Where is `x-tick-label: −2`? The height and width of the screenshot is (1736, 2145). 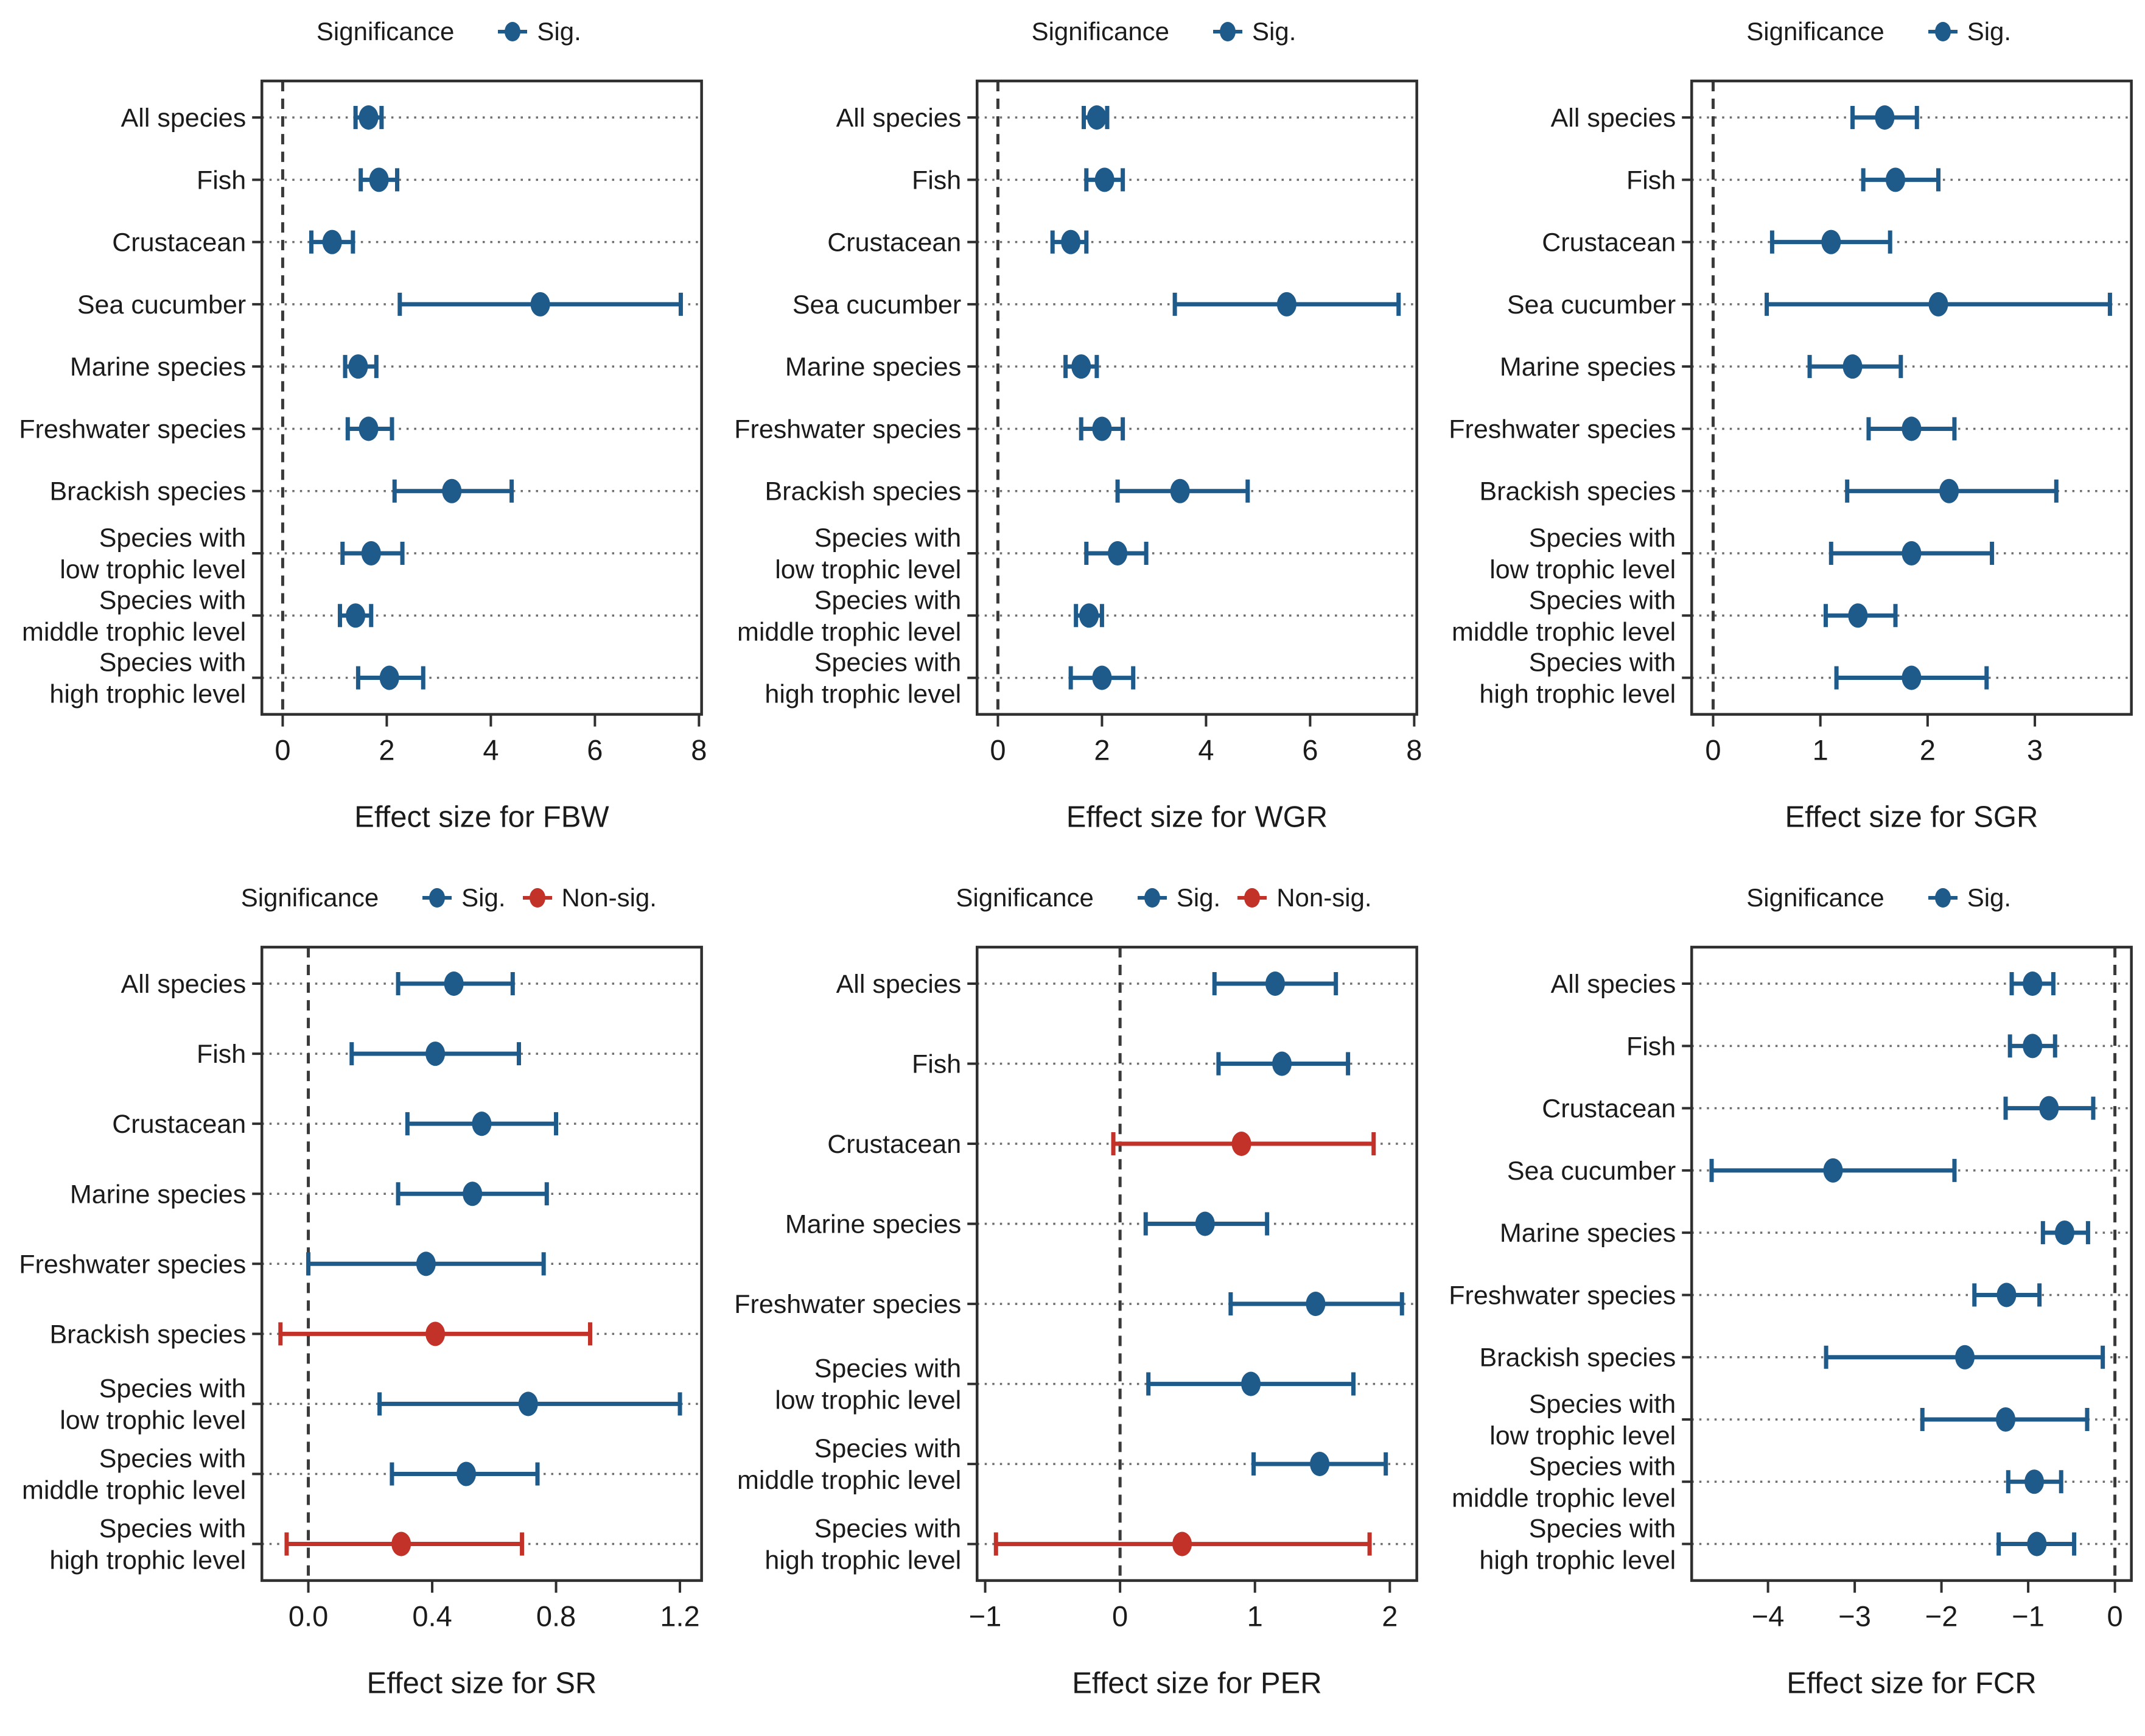
x-tick-label: −2 is located at coordinates (1941, 1616).